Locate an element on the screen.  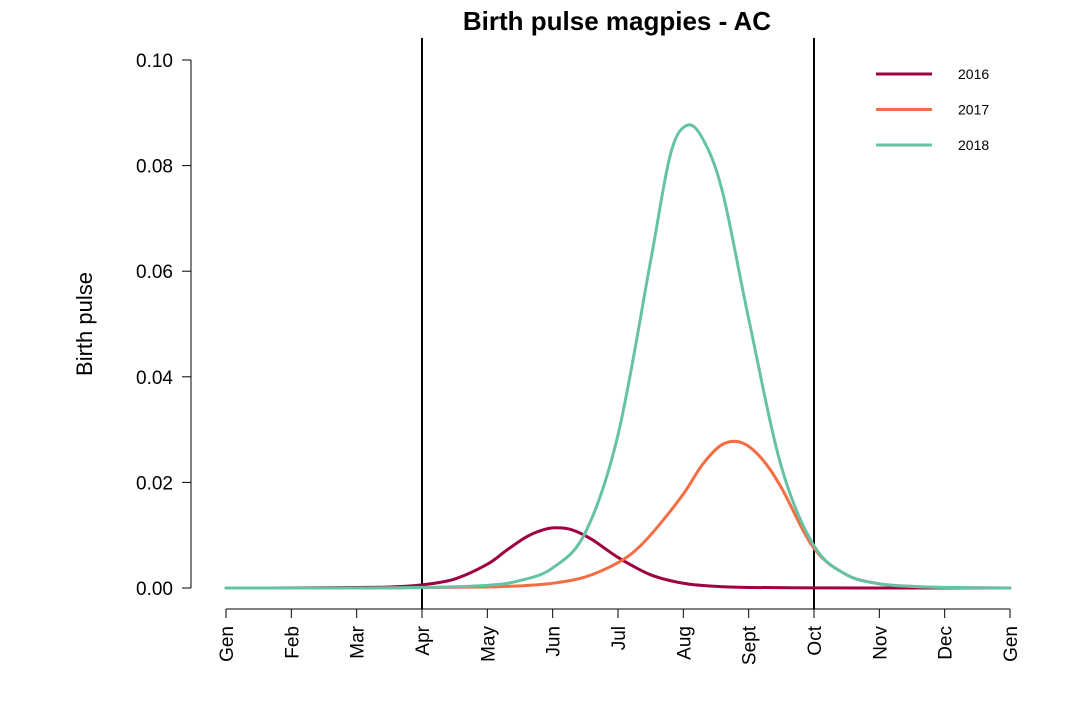
x-tick-label-10: Nov is located at coordinates (880, 643).